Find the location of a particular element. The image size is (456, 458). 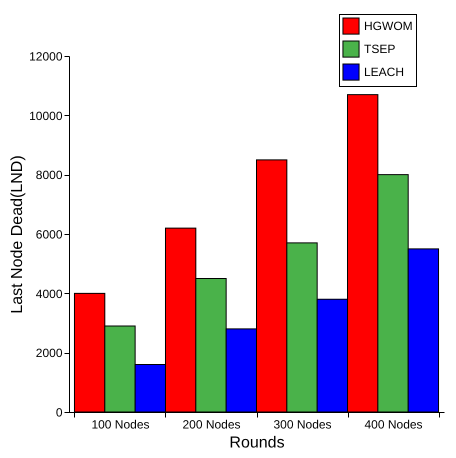

y-tick-label: 8000 is located at coordinates (49, 175).